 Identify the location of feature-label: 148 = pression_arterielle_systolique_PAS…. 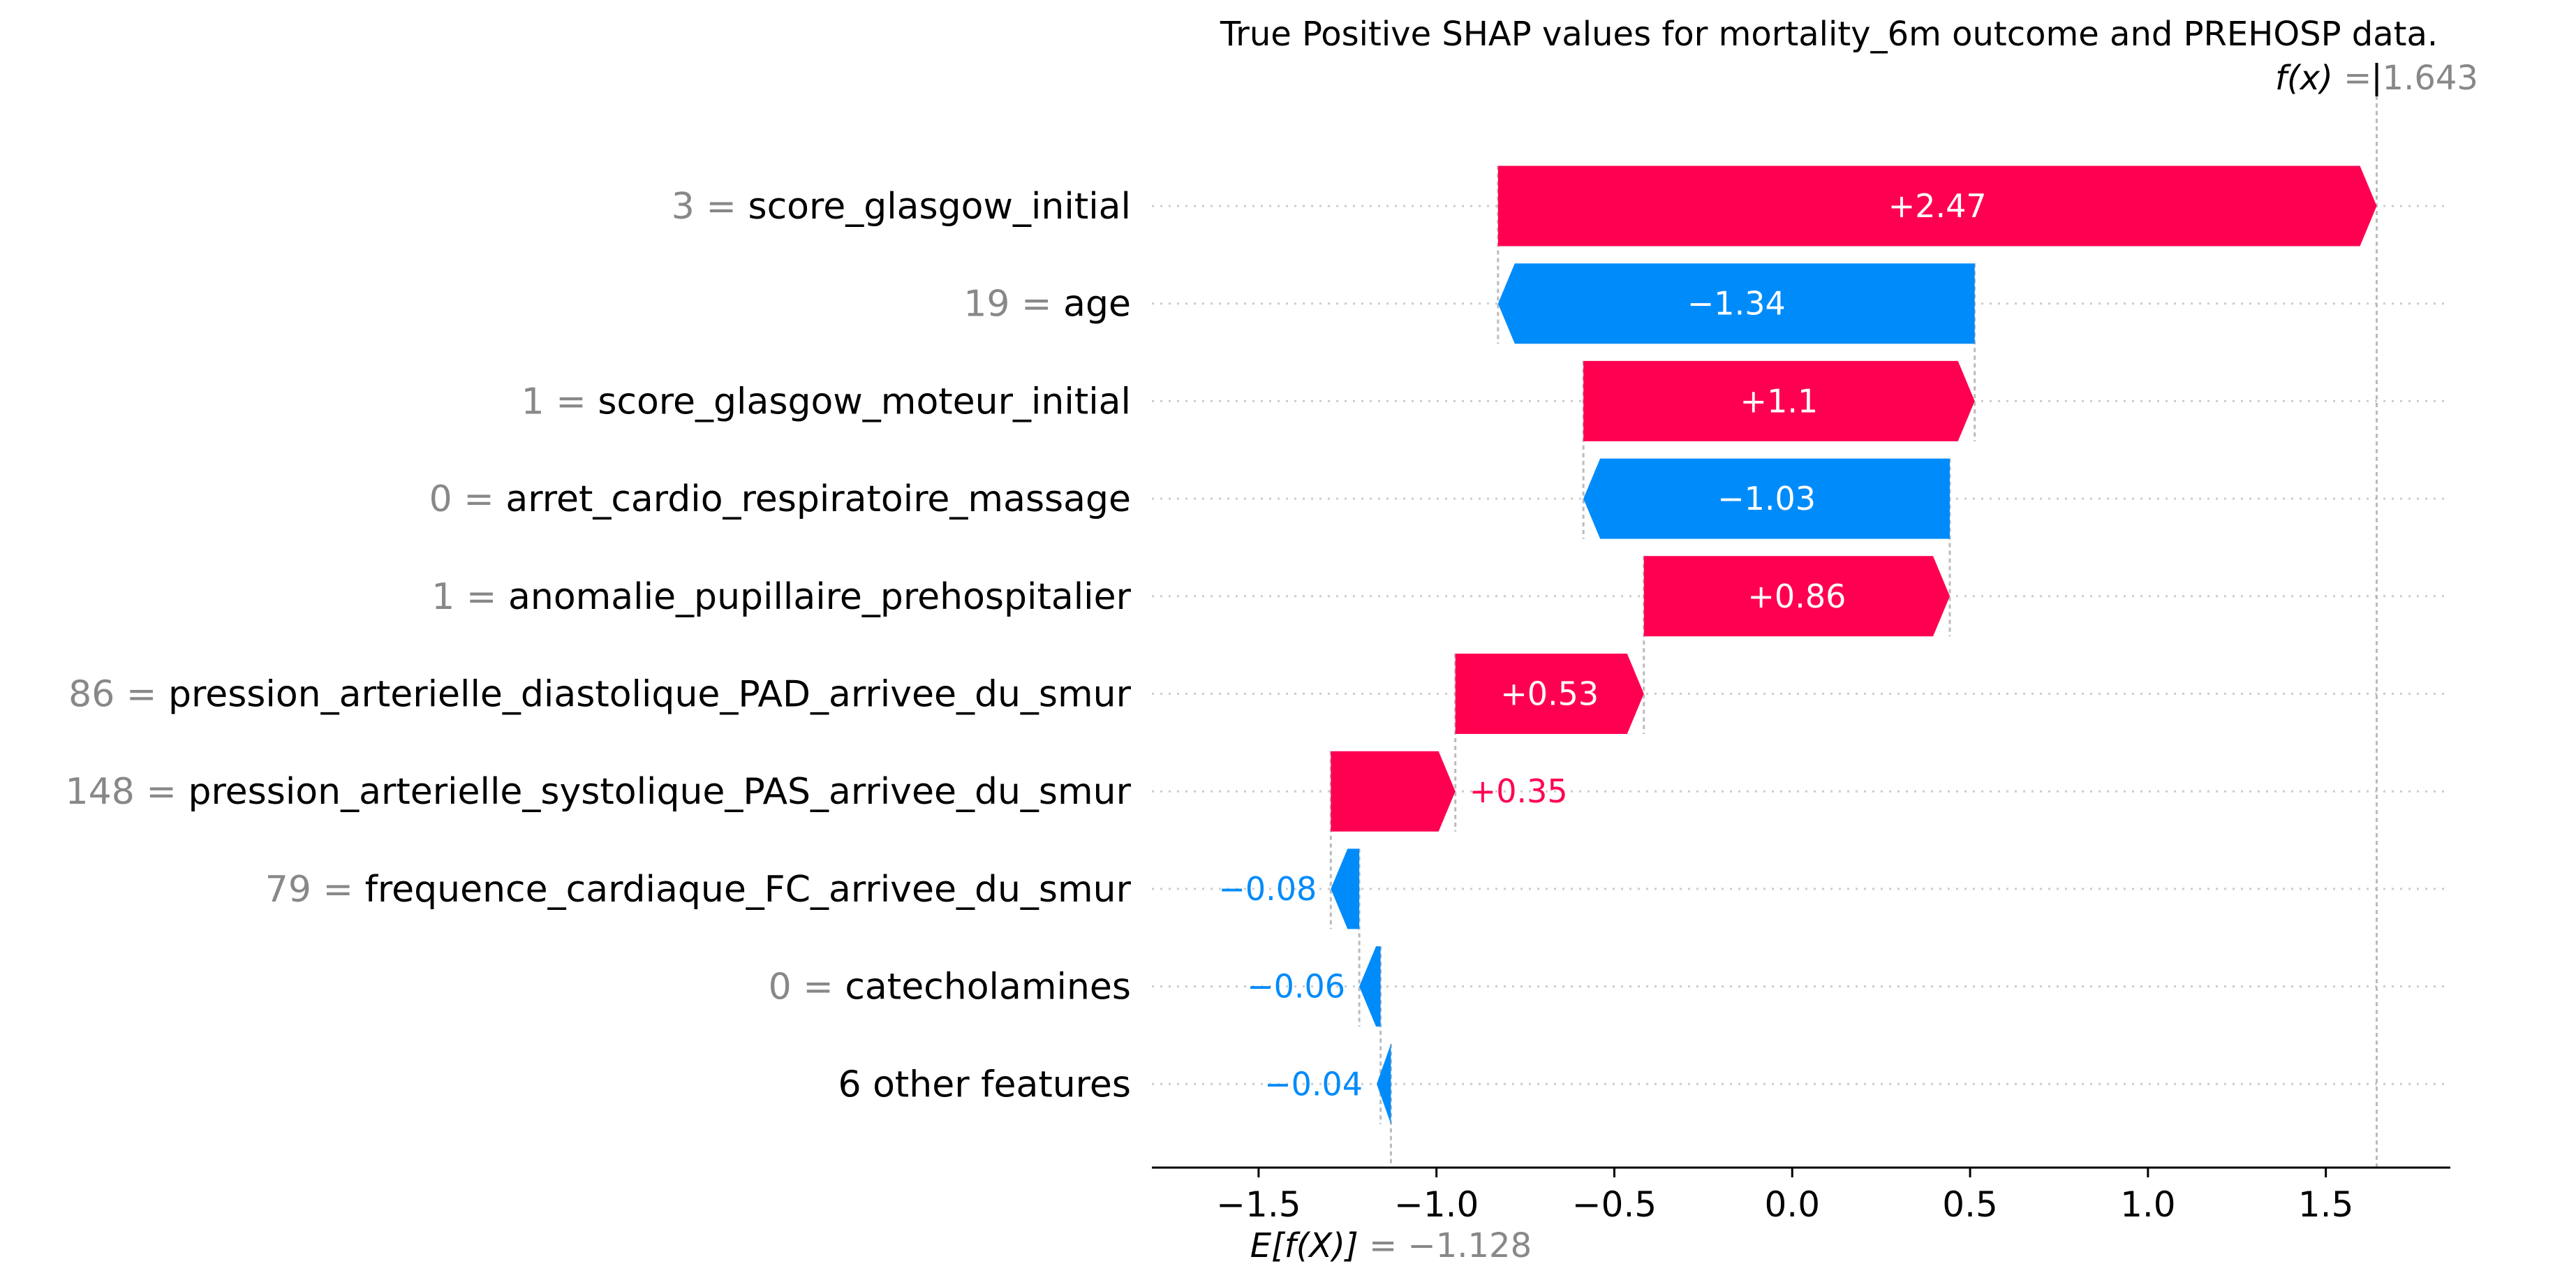
(599, 792).